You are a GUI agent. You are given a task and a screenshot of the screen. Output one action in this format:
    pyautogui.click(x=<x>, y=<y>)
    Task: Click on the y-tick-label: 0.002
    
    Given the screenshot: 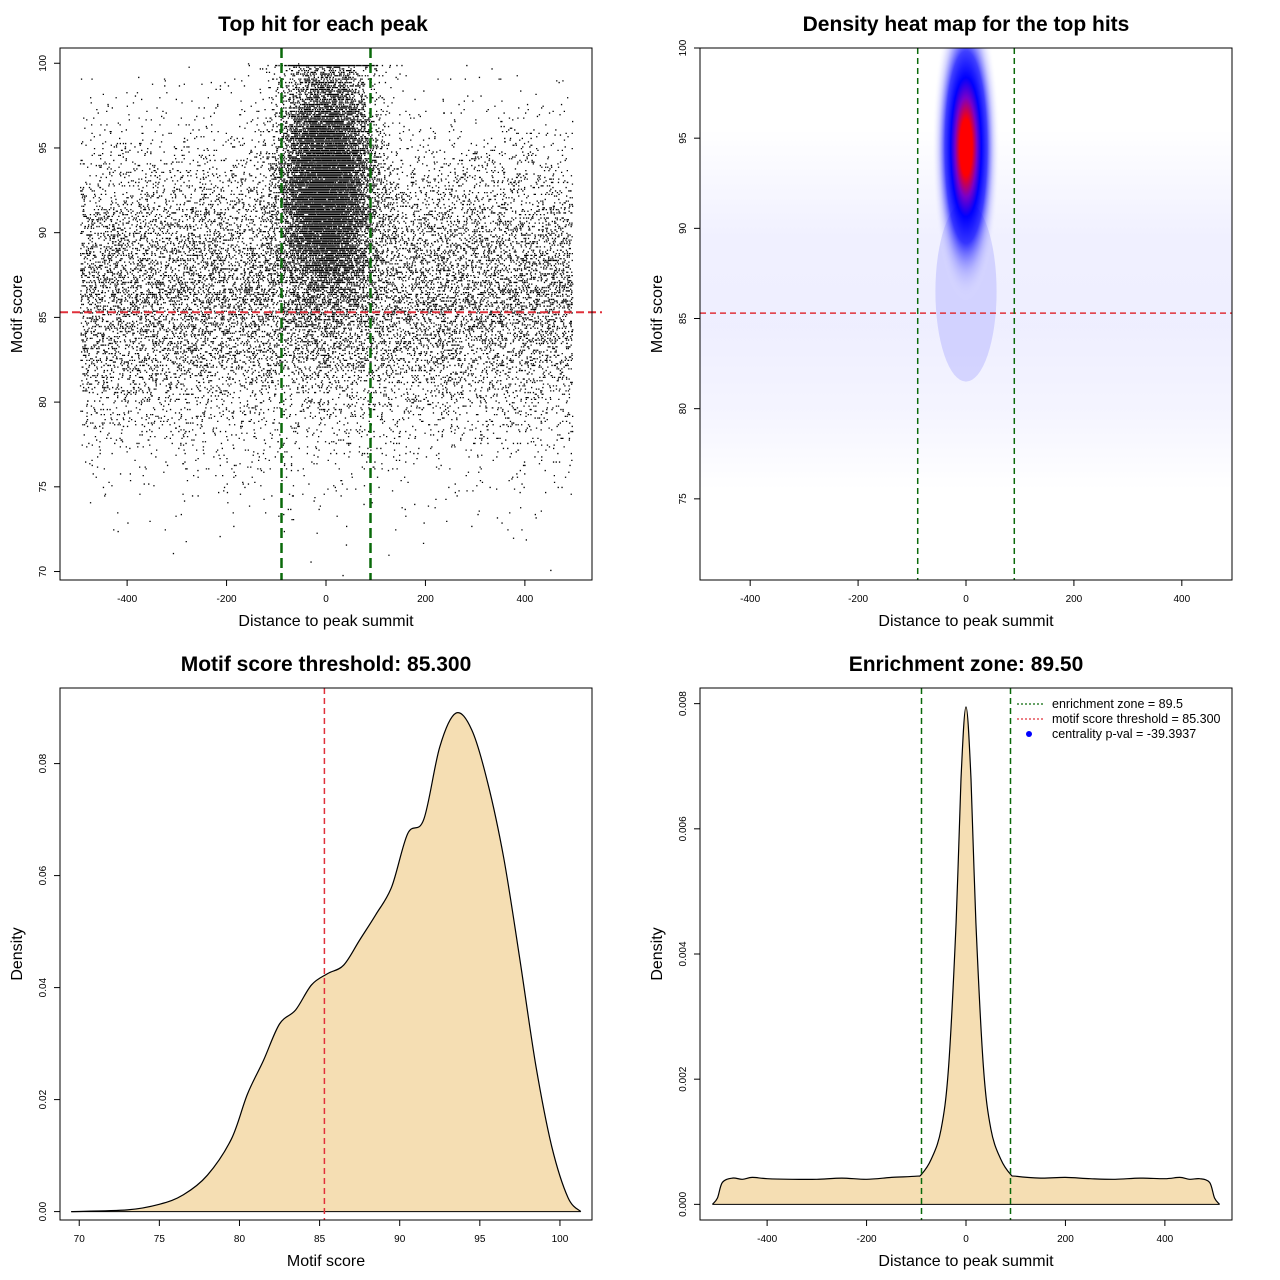 What is the action you would take?
    pyautogui.click(x=683, y=1078)
    